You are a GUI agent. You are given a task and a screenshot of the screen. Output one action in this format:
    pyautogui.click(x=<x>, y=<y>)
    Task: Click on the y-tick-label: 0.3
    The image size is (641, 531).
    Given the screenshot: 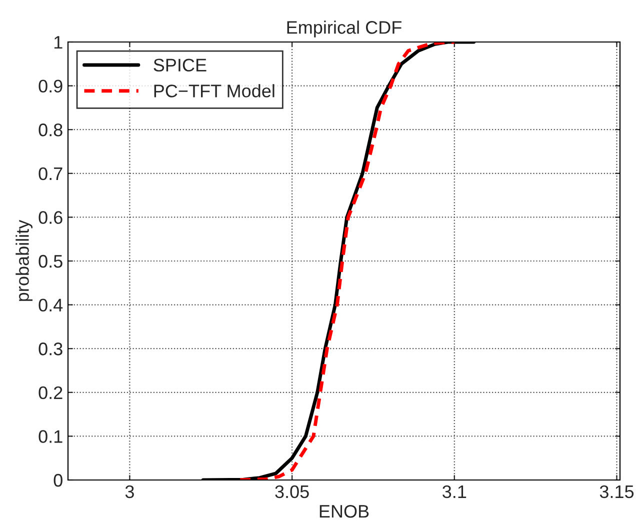 What is the action you would take?
    pyautogui.click(x=50, y=349)
    